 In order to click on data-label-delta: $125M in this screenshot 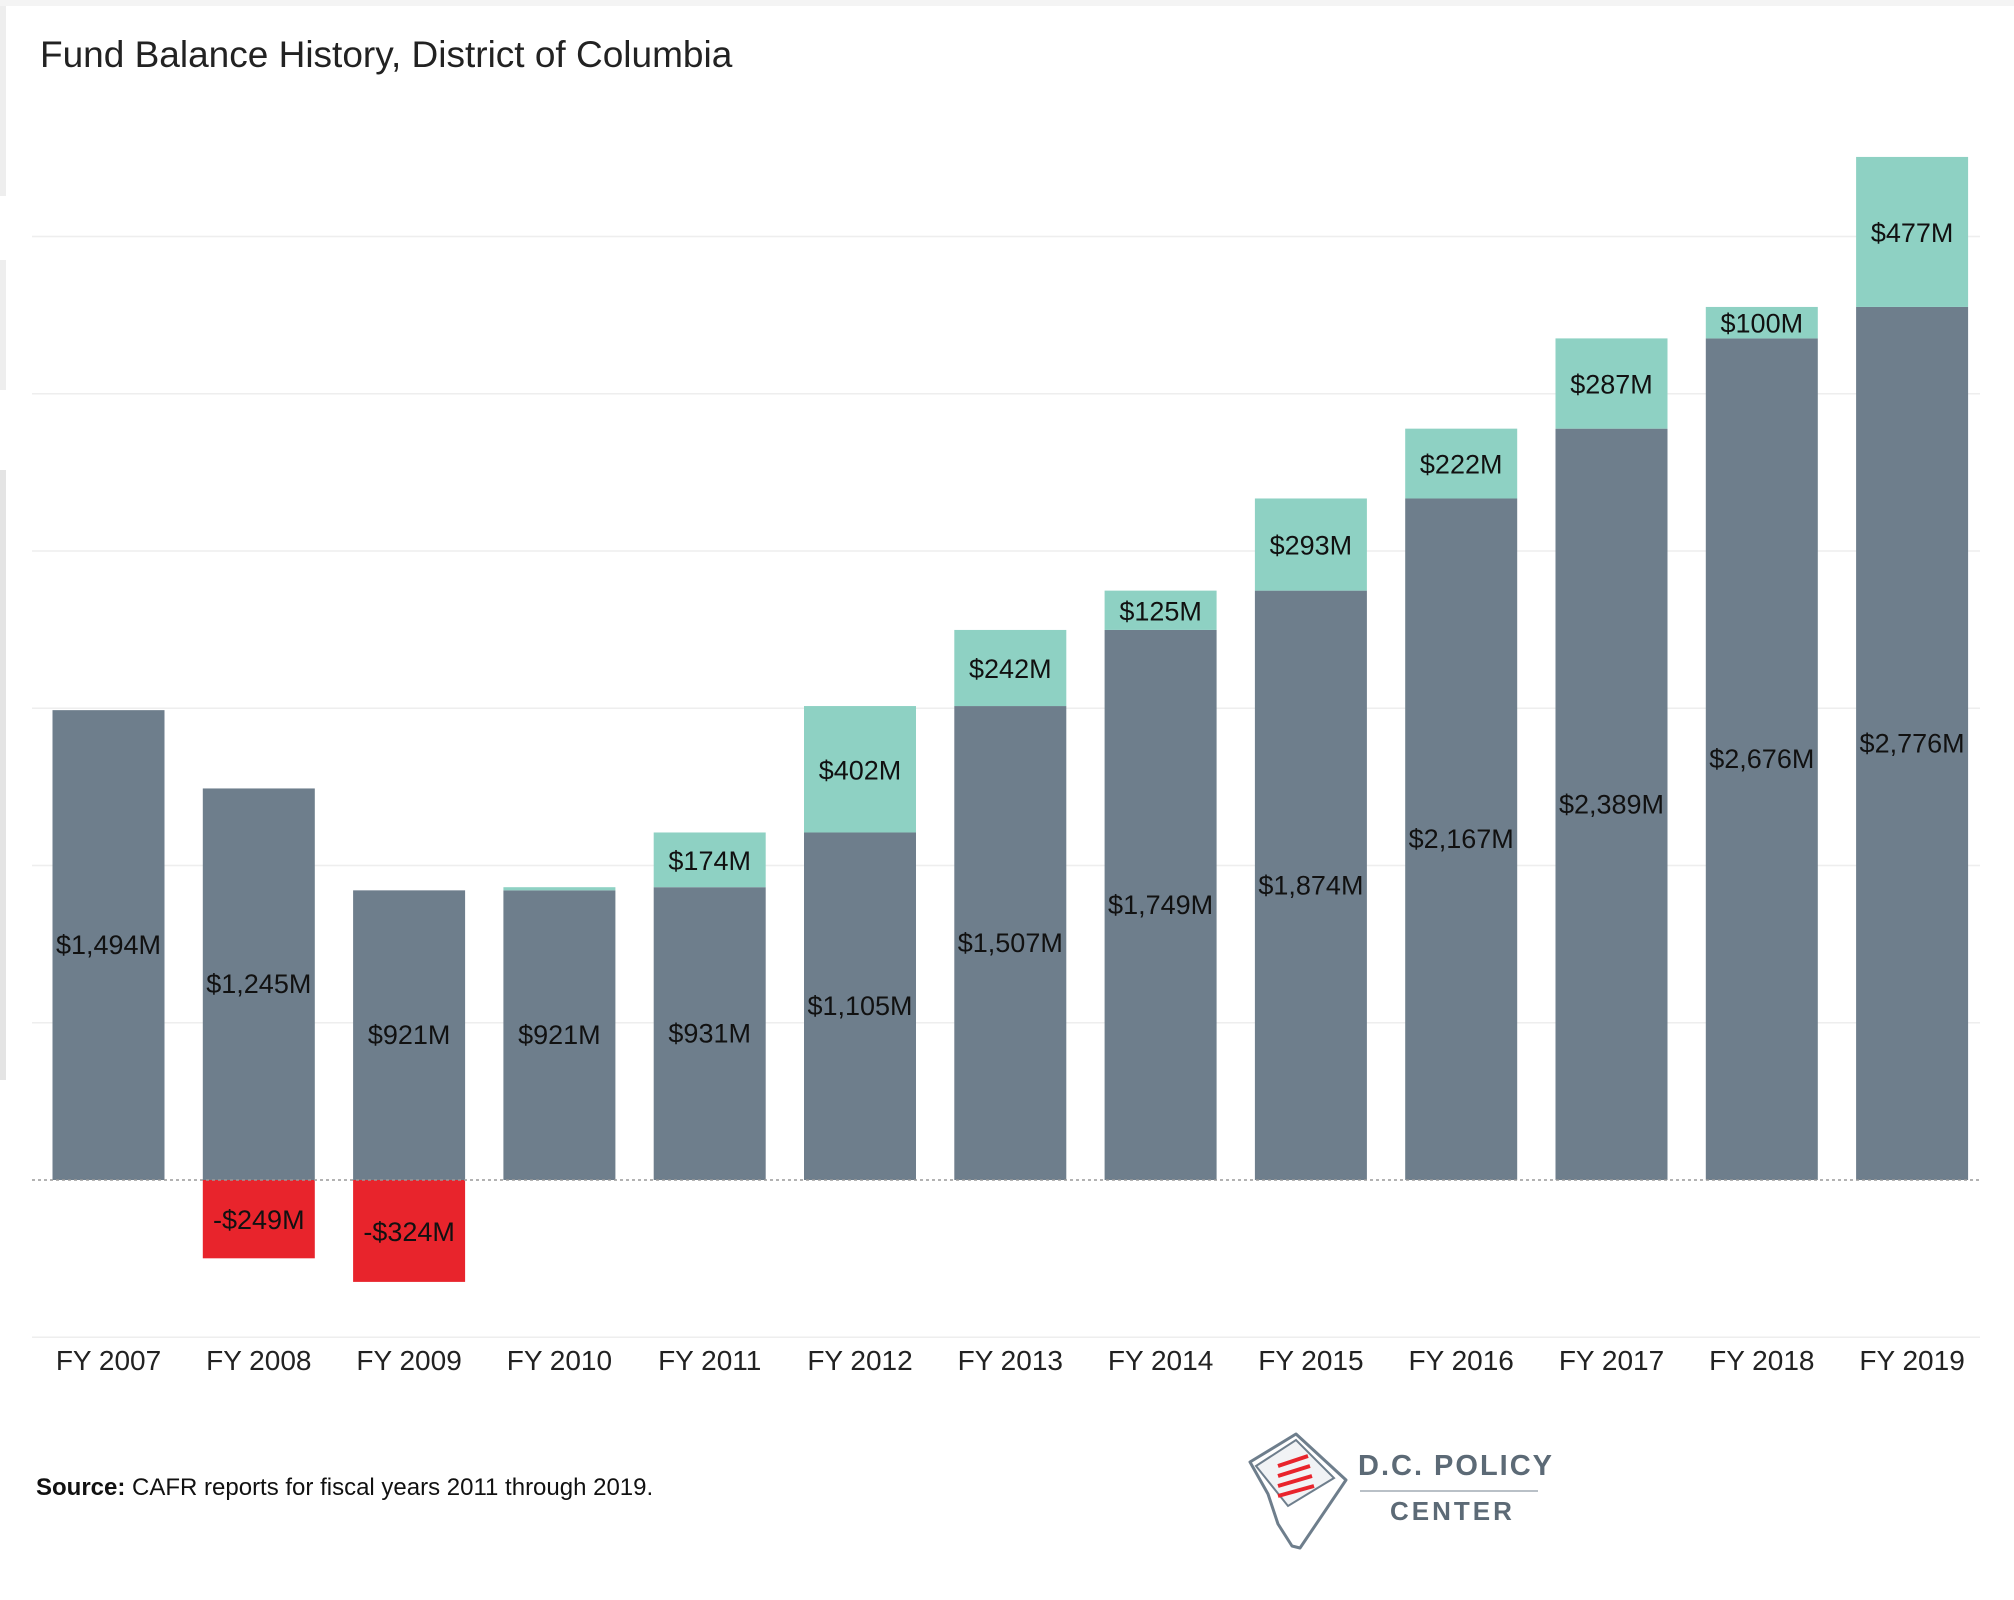, I will do `click(1160, 611)`.